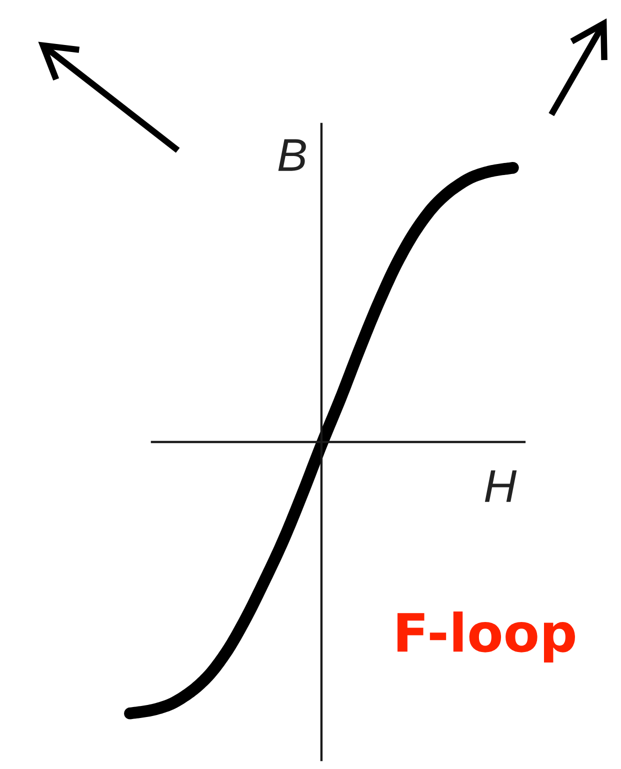  Describe the element at coordinates (292, 155) in the screenshot. I see `y-axis-title: B` at that location.